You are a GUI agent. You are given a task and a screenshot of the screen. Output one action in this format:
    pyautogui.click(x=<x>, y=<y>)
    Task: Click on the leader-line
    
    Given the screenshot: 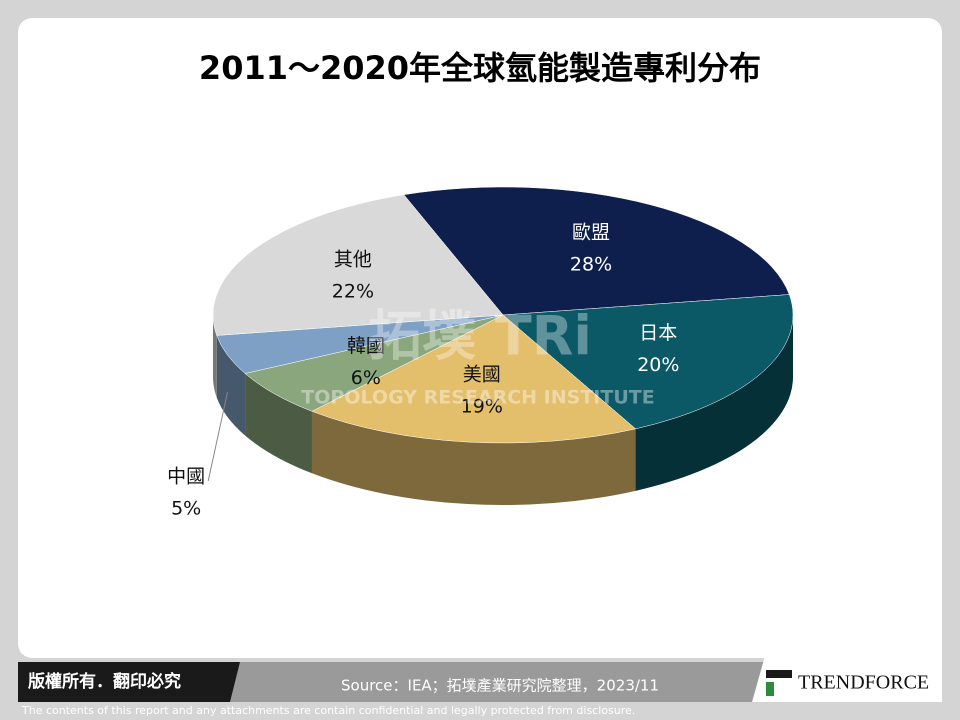 What is the action you would take?
    pyautogui.click(x=217, y=437)
    